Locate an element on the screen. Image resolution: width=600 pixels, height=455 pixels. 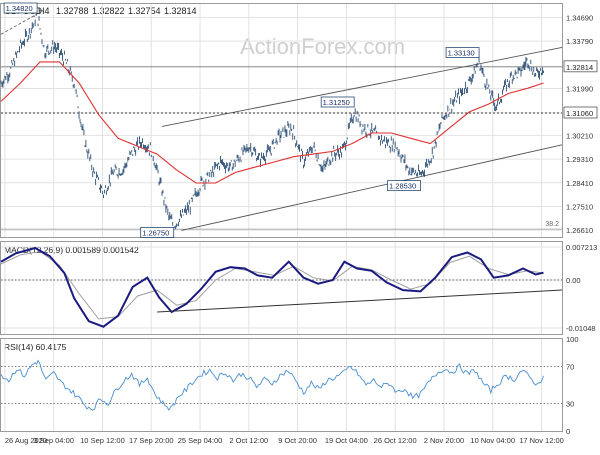
price-y-tick-label: 1.28410 is located at coordinates (579, 183).